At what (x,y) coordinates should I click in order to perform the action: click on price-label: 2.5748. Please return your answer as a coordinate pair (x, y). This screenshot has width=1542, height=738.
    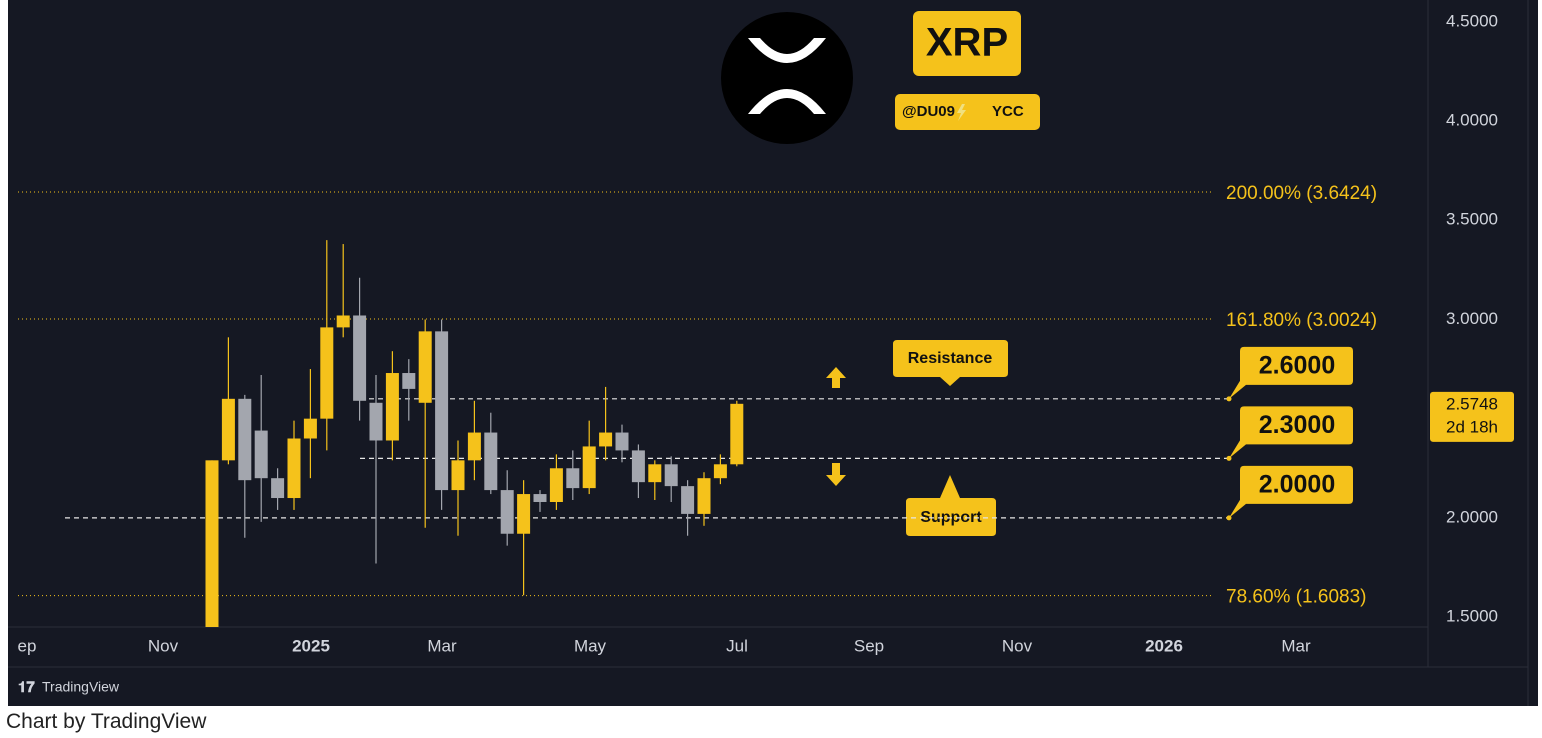
    Looking at the image, I should click on (1472, 403).